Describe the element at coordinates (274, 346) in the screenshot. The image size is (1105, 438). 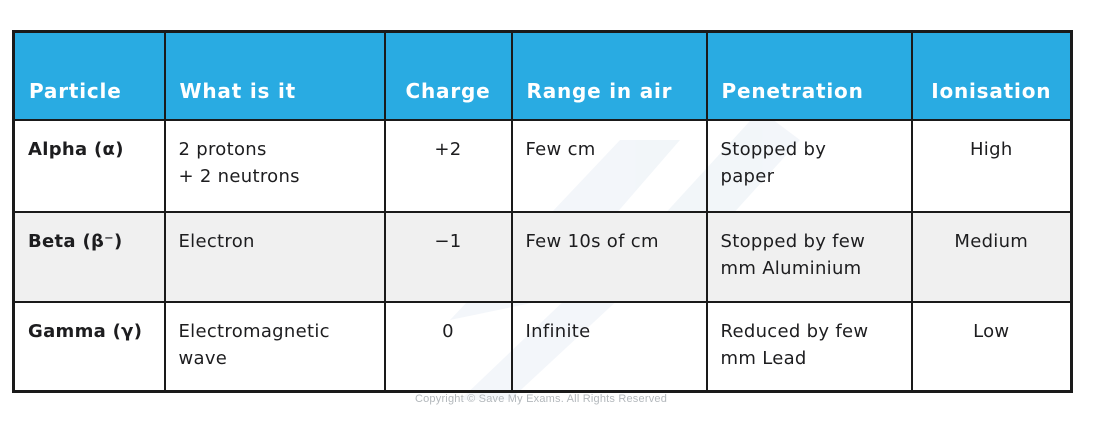
I see `cell-gamma-what: Electromagnetic wave` at that location.